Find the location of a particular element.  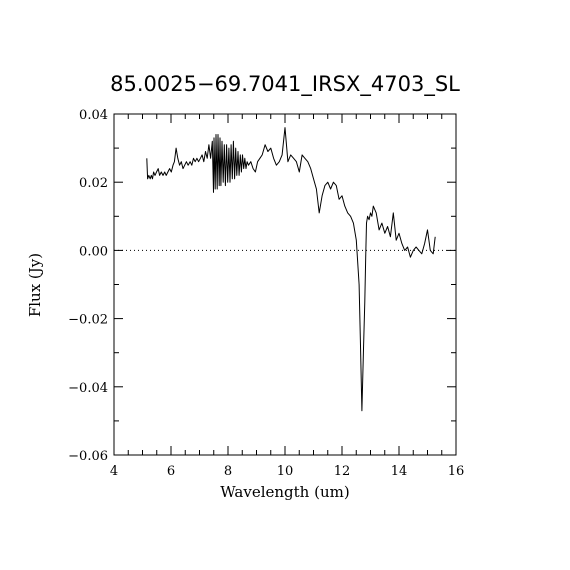

x-tick-label: 4 is located at coordinates (114, 471).